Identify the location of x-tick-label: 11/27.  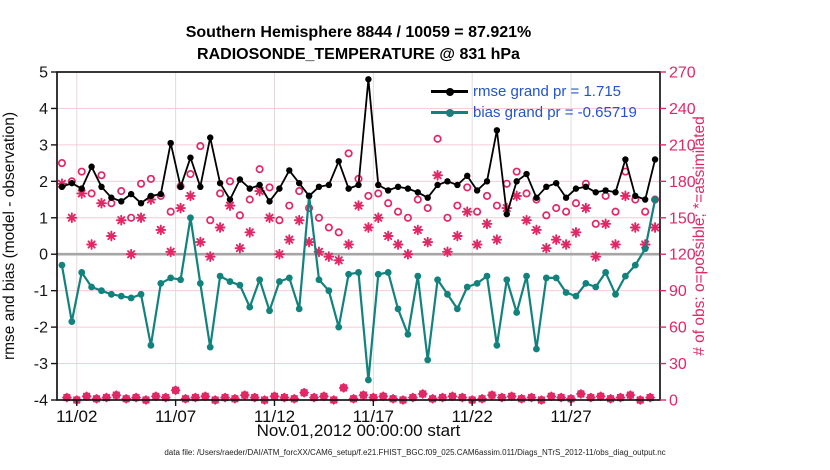
(570, 416).